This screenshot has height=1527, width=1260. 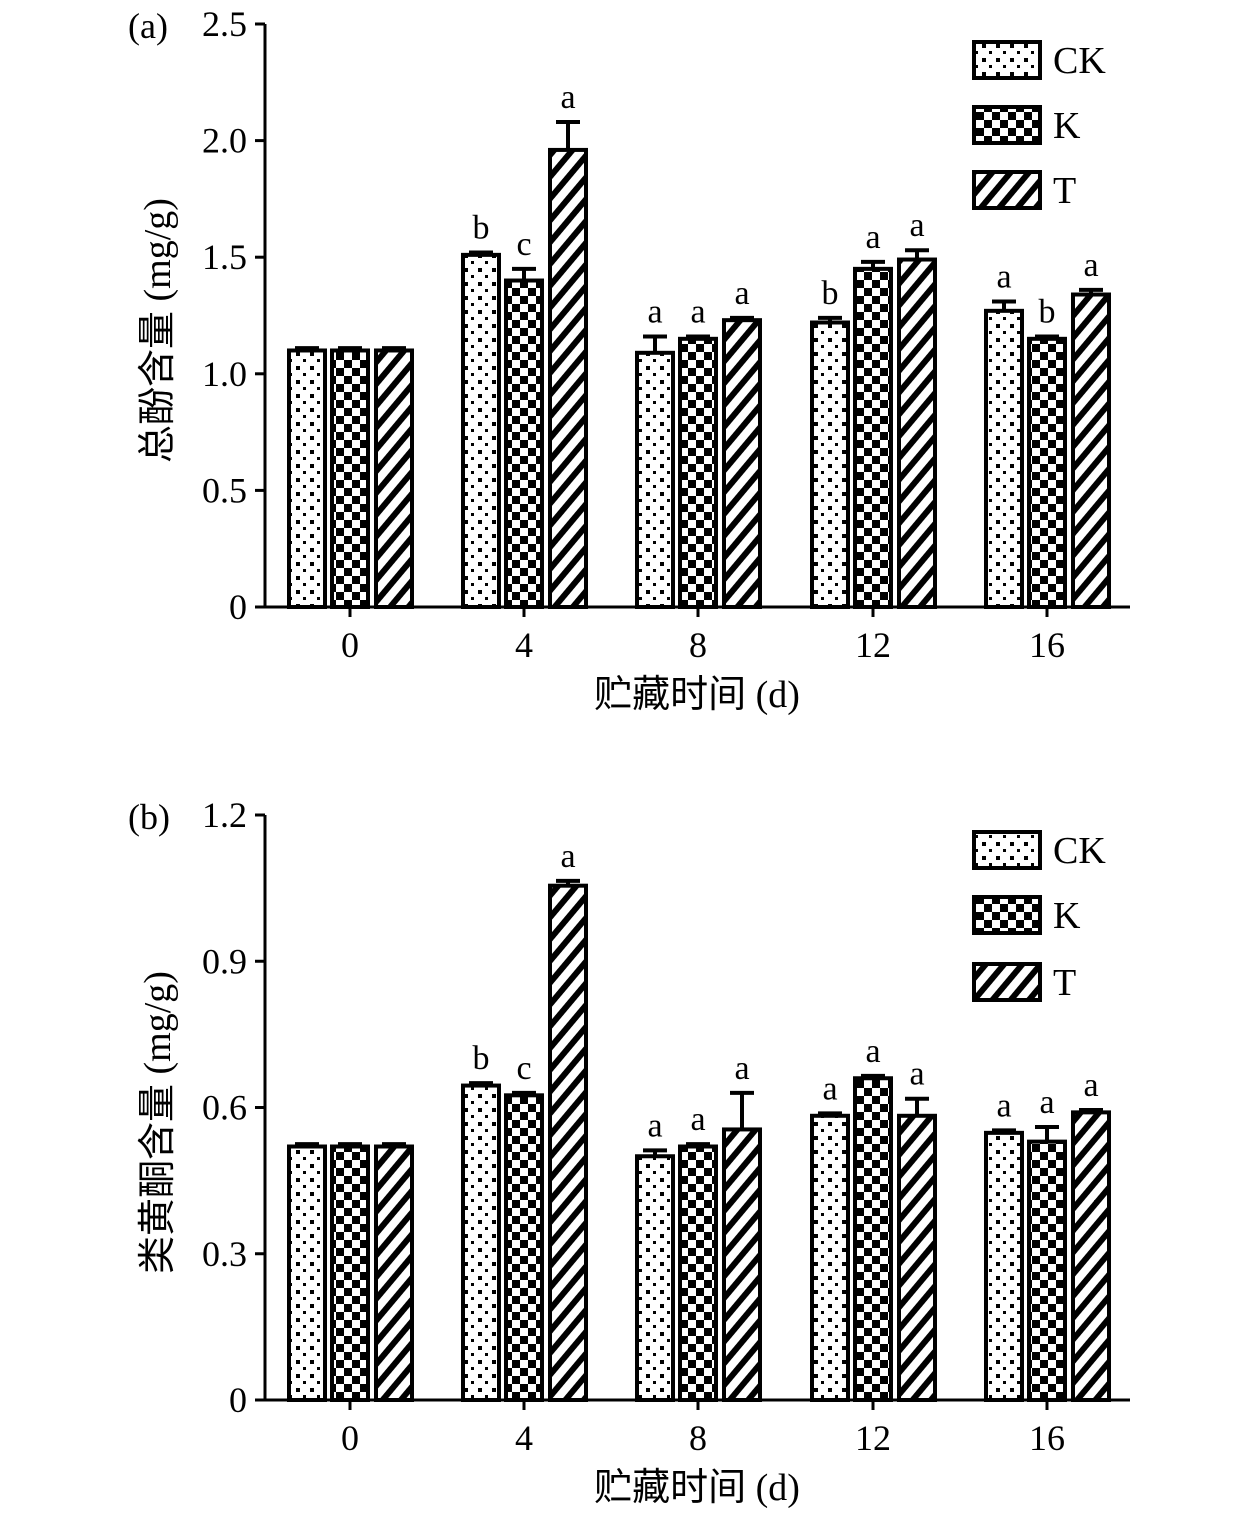 I want to click on y-tick-label: 1.2, so click(x=224, y=815).